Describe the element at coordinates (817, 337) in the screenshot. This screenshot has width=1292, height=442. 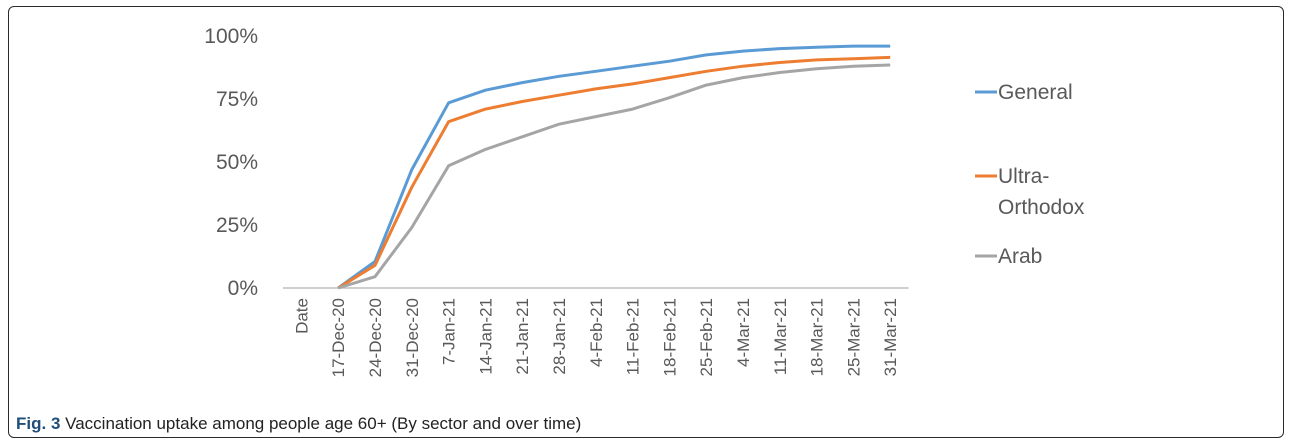
I see `x-tick-label: 18-Mar-21` at that location.